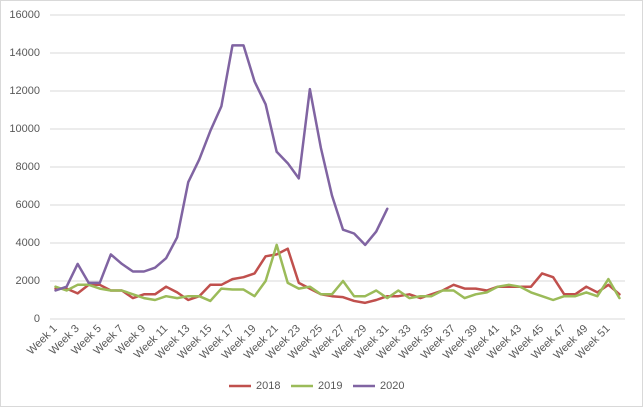  Describe the element at coordinates (24, 15) in the screenshot. I see `y-tick-label: 16000` at that location.